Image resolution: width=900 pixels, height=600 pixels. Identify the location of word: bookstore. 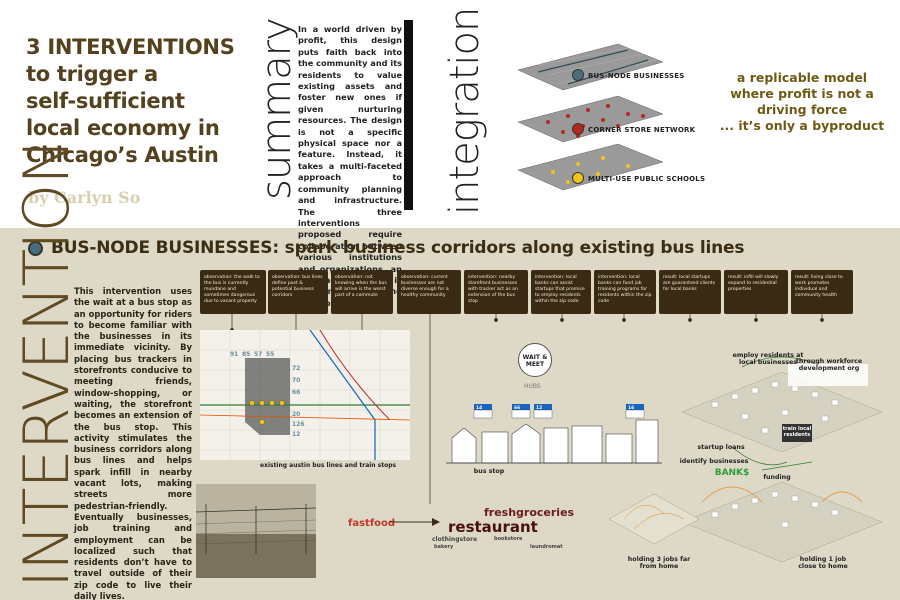
(508, 539).